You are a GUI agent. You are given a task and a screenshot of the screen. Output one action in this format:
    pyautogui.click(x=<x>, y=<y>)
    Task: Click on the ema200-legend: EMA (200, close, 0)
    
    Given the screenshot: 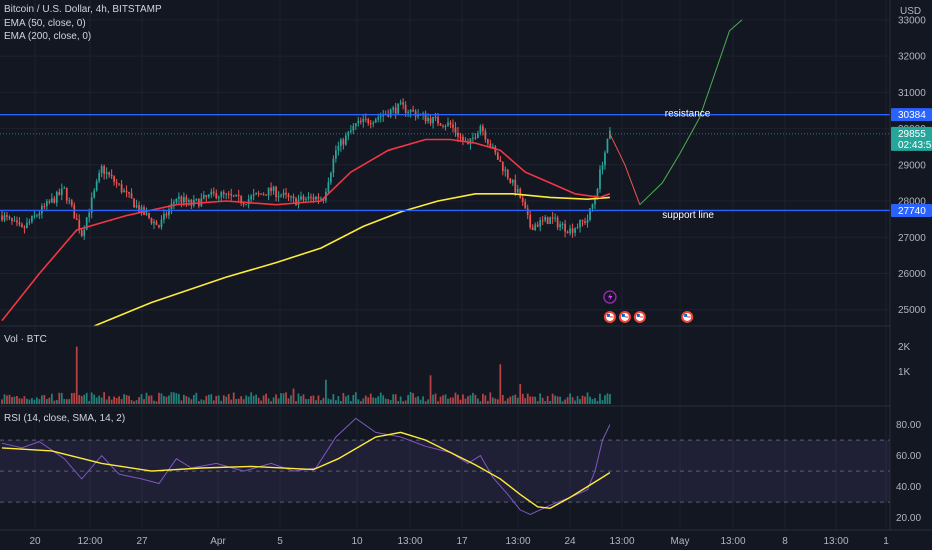 What is the action you would take?
    pyautogui.click(x=48, y=36)
    